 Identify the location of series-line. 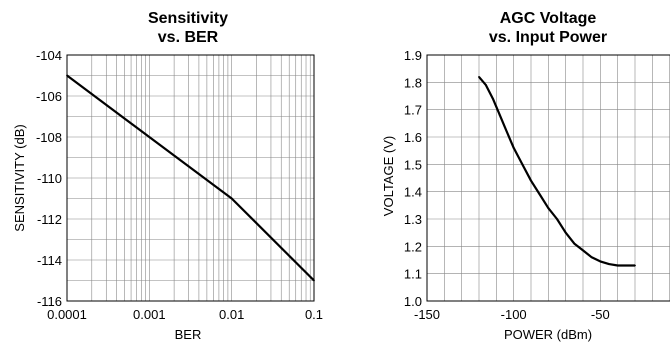
(556, 171).